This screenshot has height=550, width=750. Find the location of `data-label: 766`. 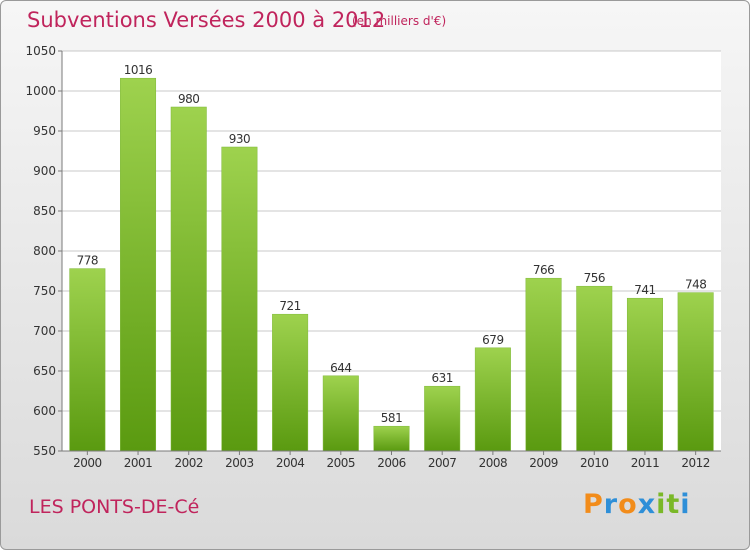

data-label: 766 is located at coordinates (543, 270).